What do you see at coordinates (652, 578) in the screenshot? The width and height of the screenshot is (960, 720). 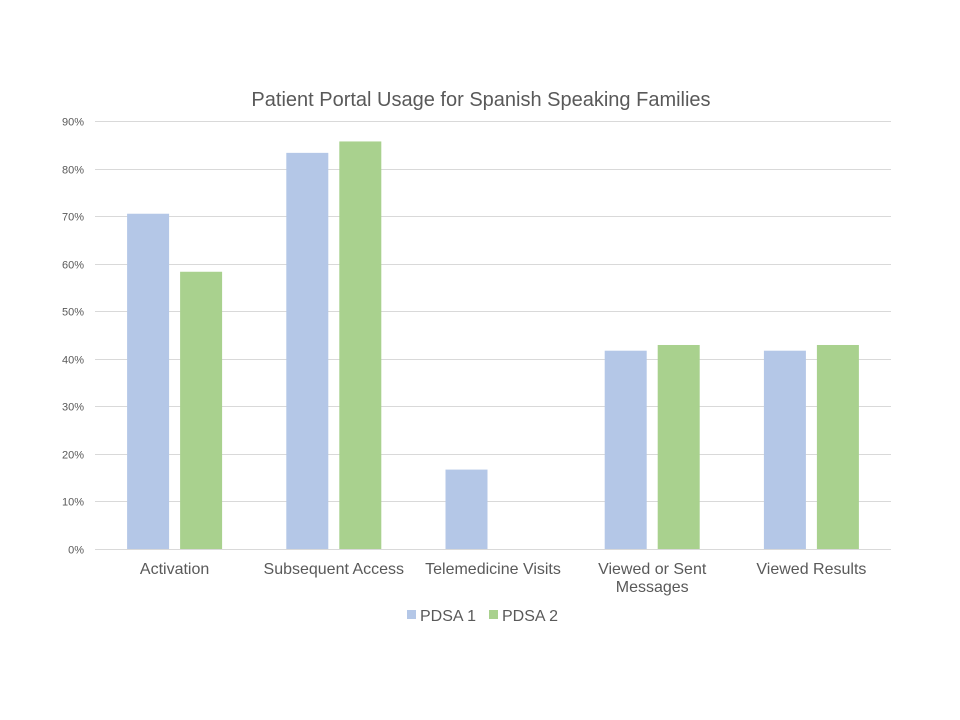 I see `x-category-label: Viewed or Sent Messages` at bounding box center [652, 578].